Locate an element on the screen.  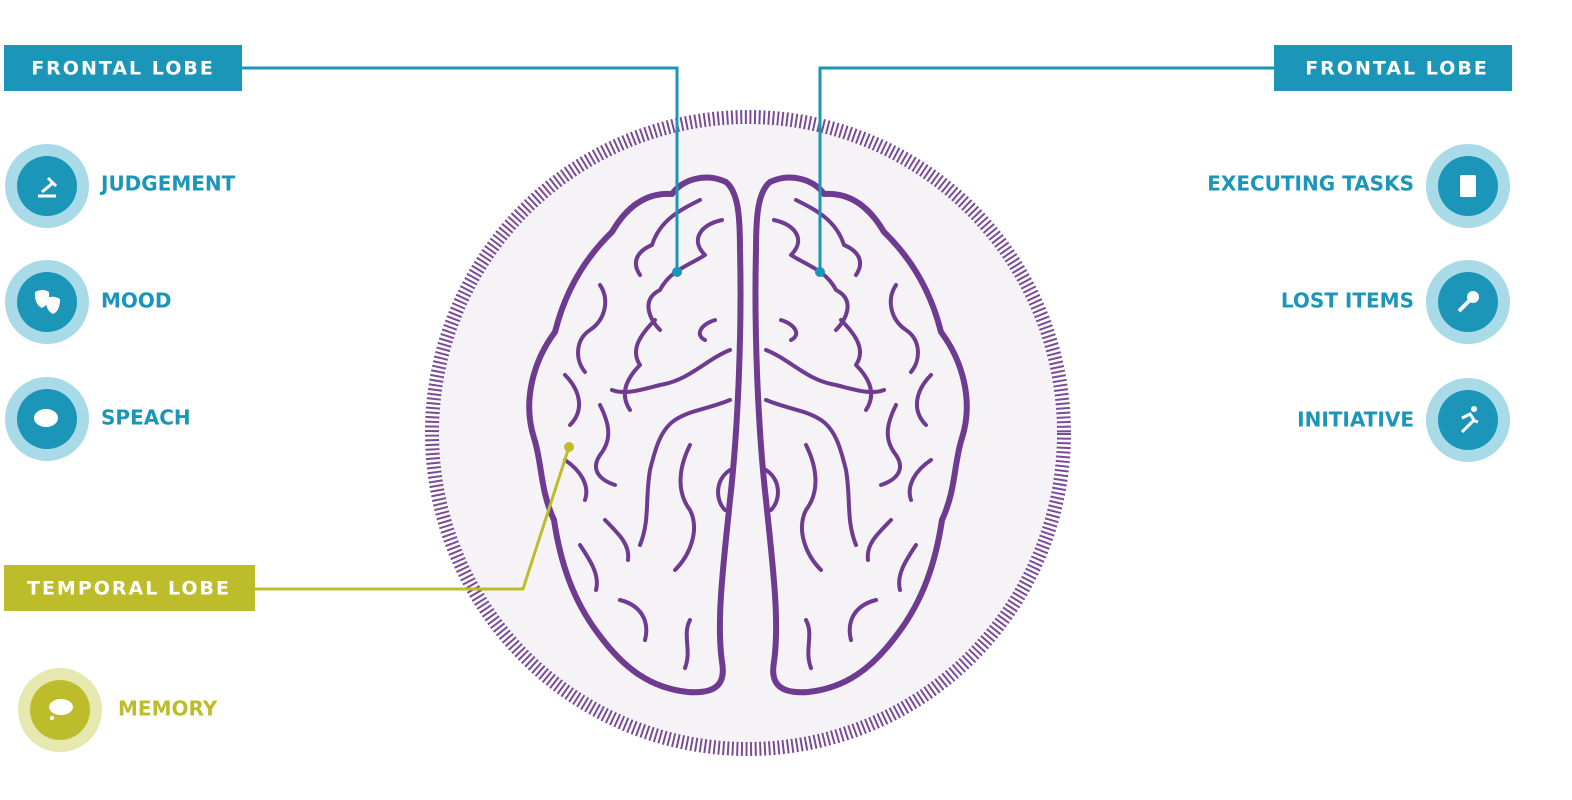
item: LOST ITEMS is located at coordinates (1395, 302).